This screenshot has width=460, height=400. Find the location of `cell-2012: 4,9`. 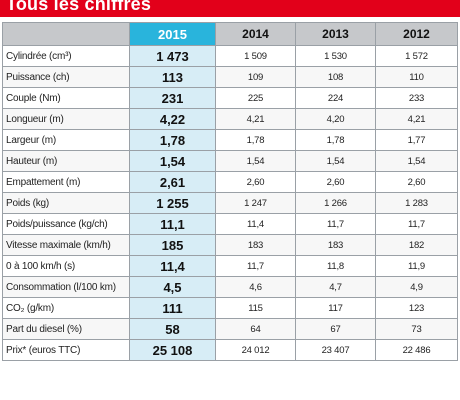

cell-2012: 4,9 is located at coordinates (416, 287).